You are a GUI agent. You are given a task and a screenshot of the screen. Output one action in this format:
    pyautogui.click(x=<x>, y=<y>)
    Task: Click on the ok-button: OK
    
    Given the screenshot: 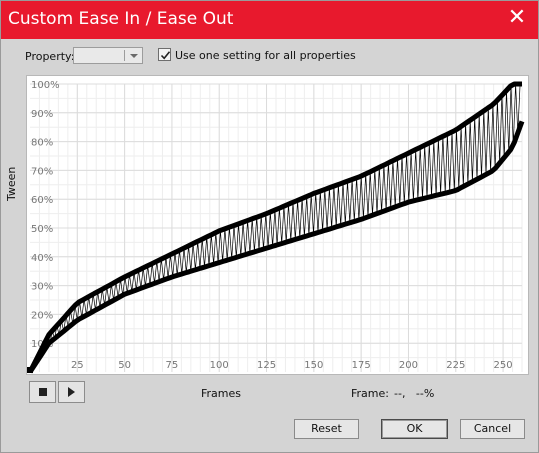 What is the action you would take?
    pyautogui.click(x=414, y=429)
    